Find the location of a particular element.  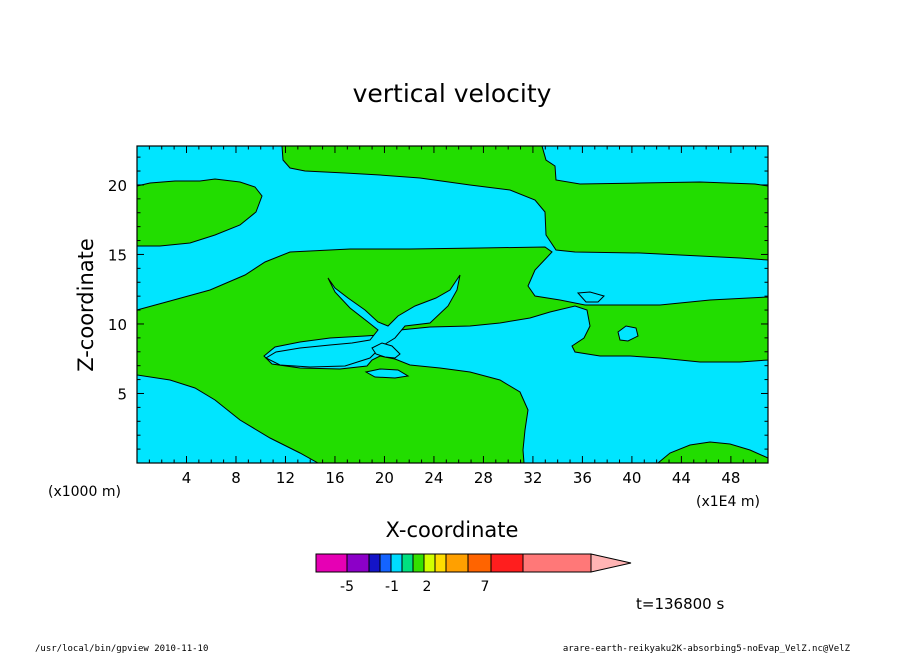

x-axis-label: X-coordinate is located at coordinates (452, 530).